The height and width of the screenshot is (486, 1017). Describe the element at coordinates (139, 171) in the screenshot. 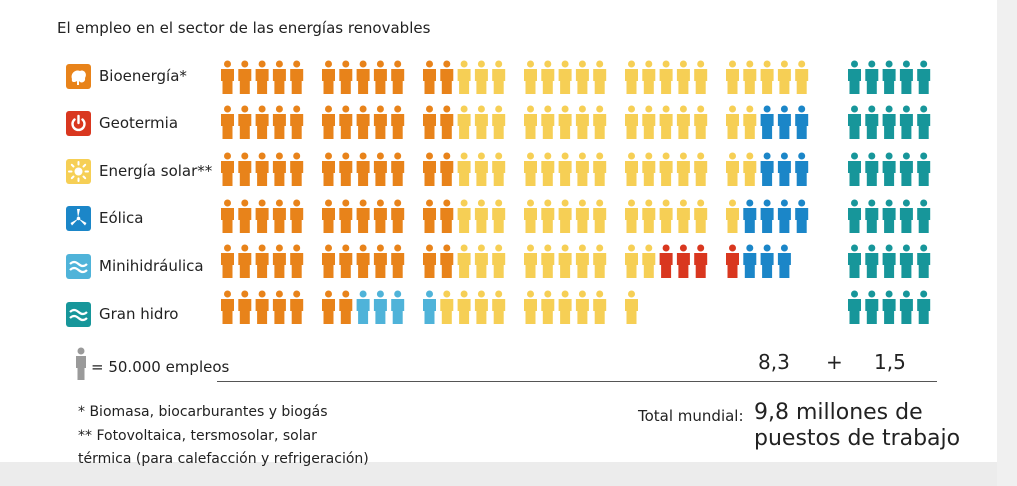

I see `category-energia-solar: Energía solar**` at that location.